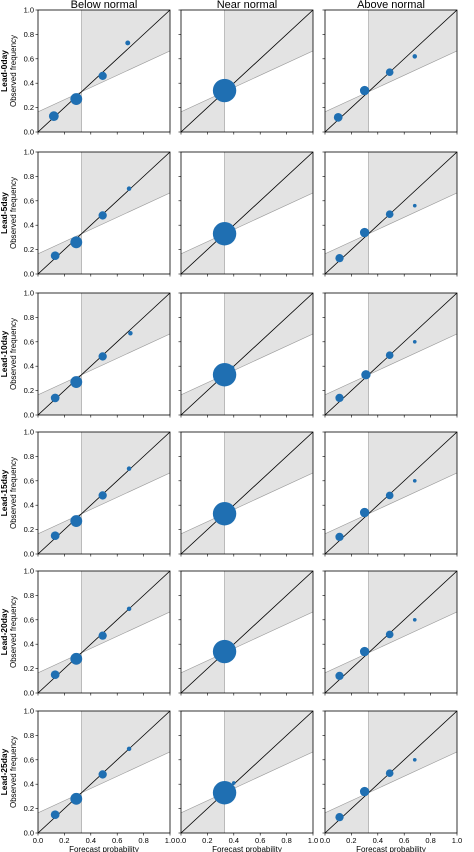  What do you see at coordinates (247, 5) in the screenshot?
I see `column-title: Near normal` at bounding box center [247, 5].